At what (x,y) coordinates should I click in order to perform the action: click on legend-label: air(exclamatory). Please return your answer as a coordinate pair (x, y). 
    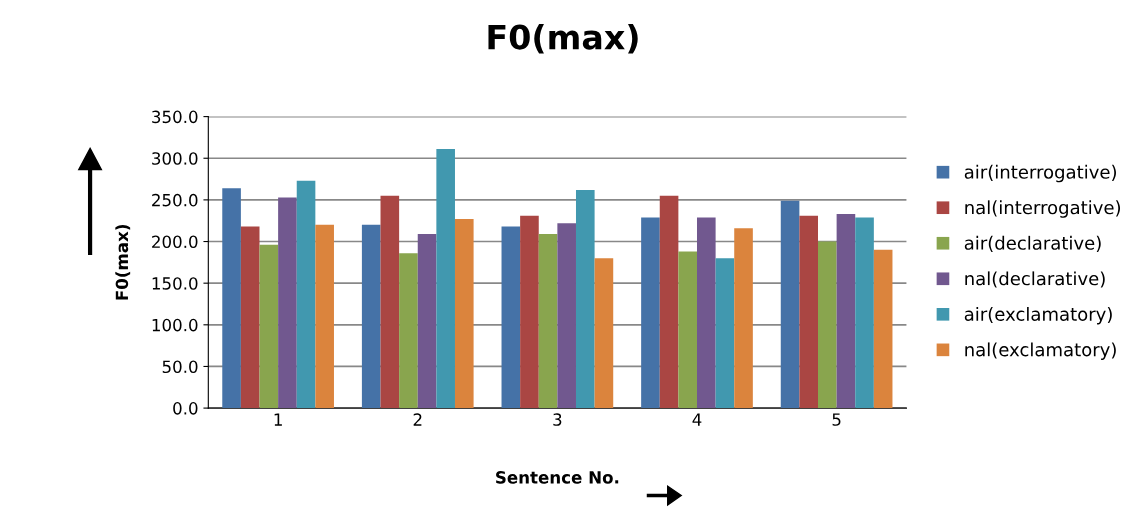
    Looking at the image, I should click on (1038, 315).